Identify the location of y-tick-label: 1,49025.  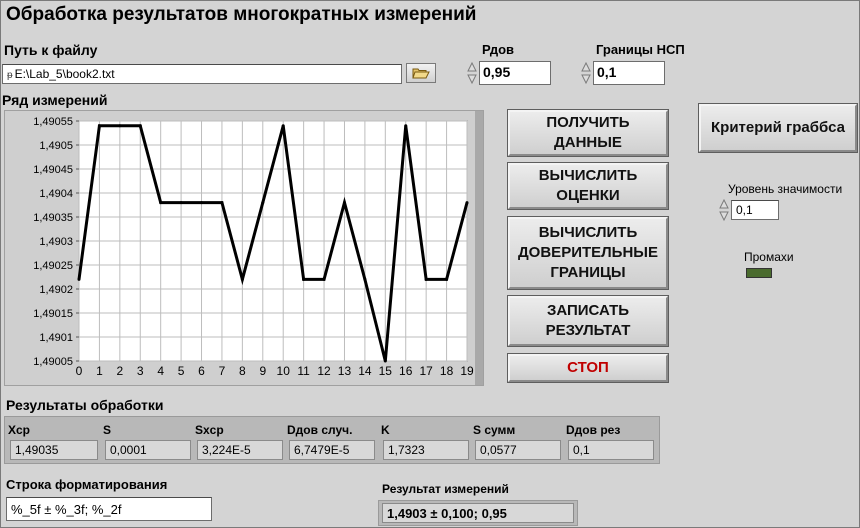
(53, 266).